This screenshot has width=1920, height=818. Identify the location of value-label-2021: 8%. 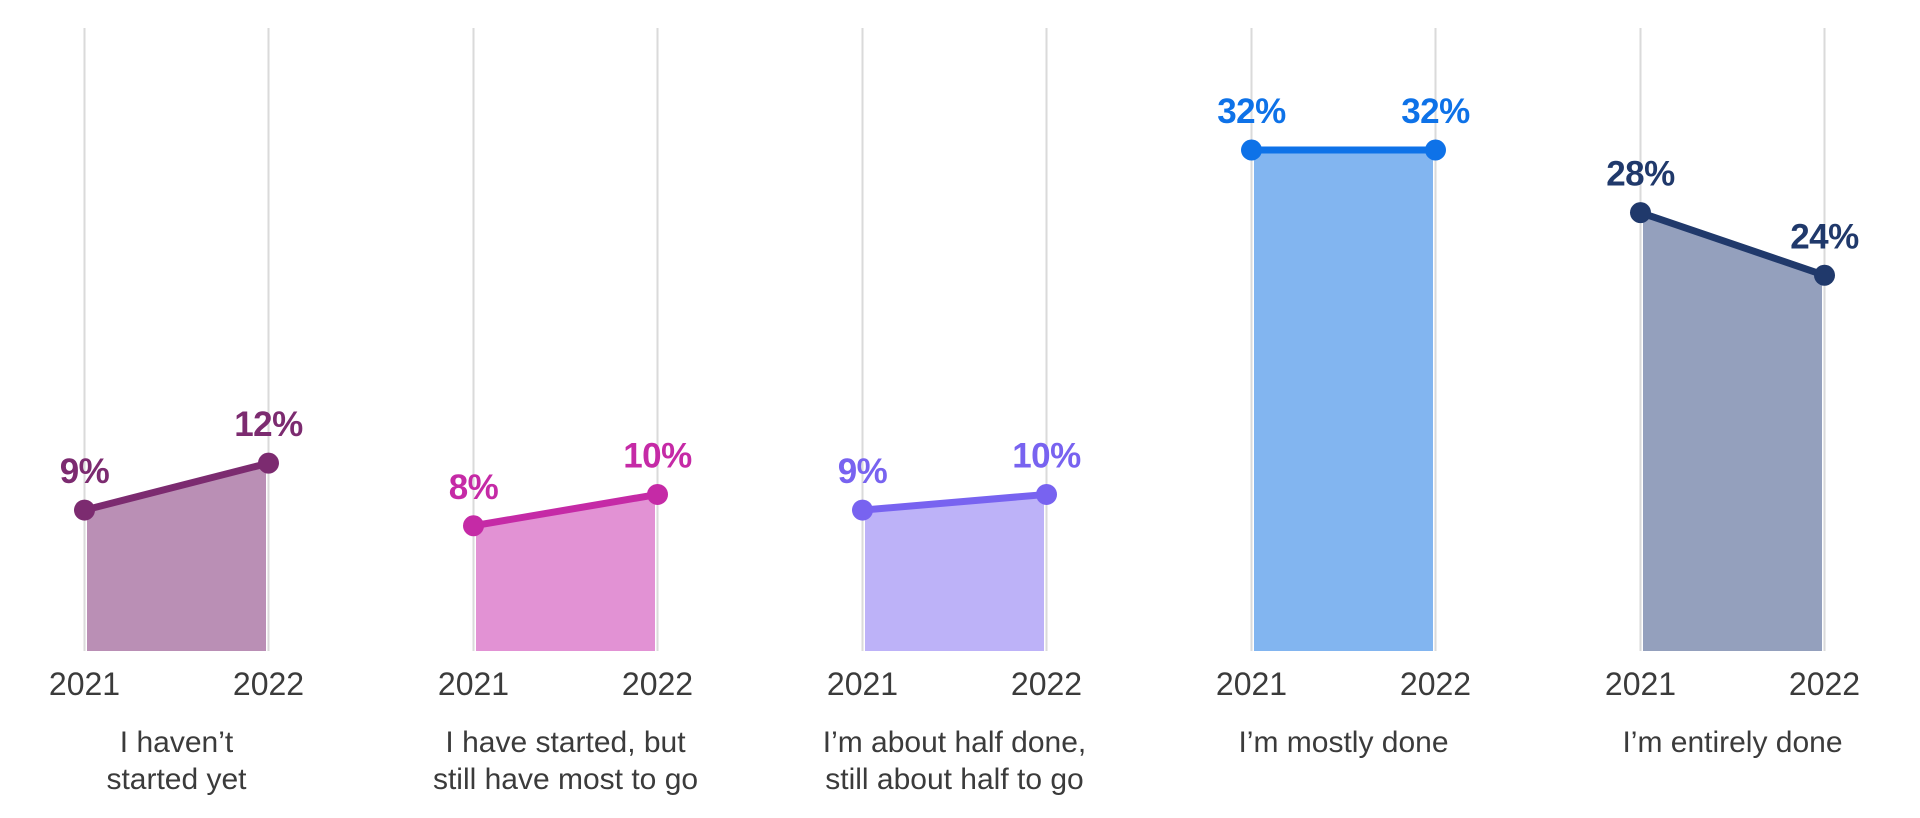
(473, 487).